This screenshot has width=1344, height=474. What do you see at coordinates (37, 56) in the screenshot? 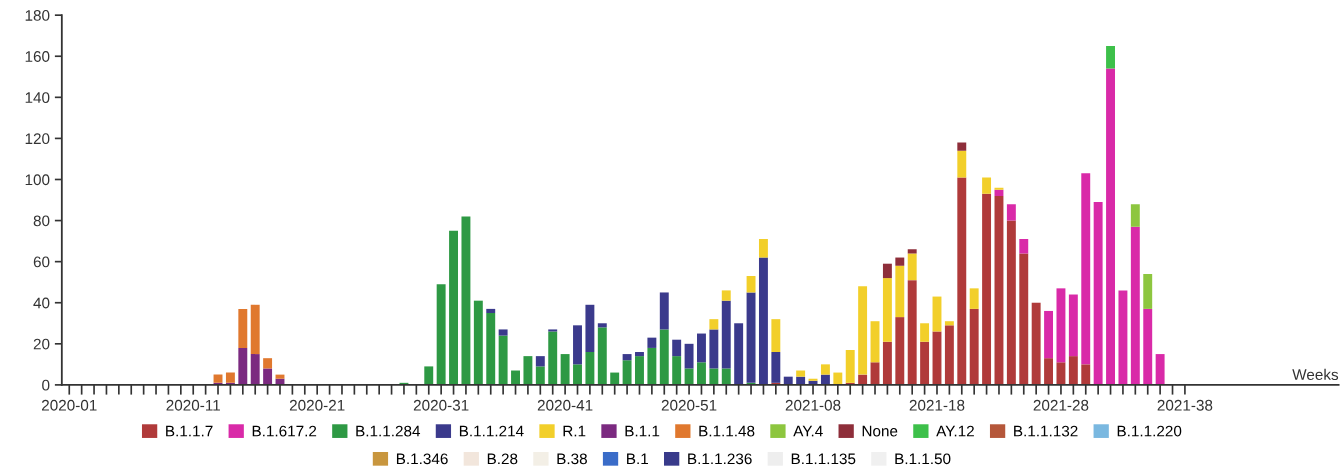
I see `y-tick-label: 160` at bounding box center [37, 56].